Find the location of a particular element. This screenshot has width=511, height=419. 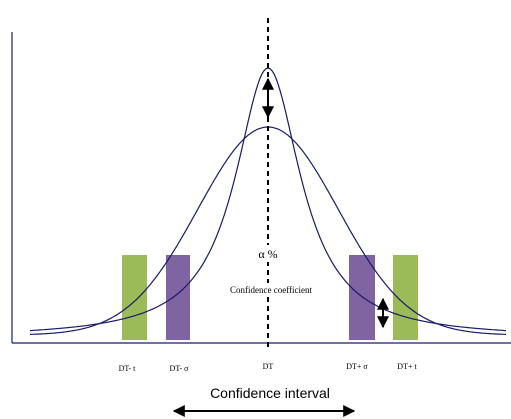

tick-dt-minus-t: DT- t is located at coordinates (128, 368).